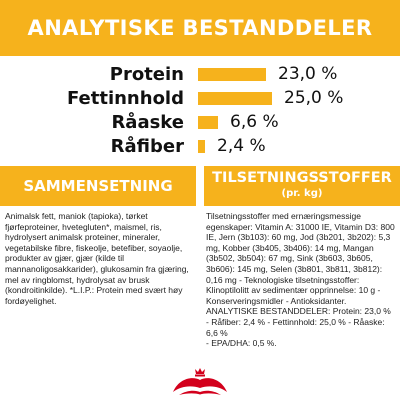 The width and height of the screenshot is (400, 400). I want to click on analysis-row: Fettinnhold 25,0 %, so click(200, 98).